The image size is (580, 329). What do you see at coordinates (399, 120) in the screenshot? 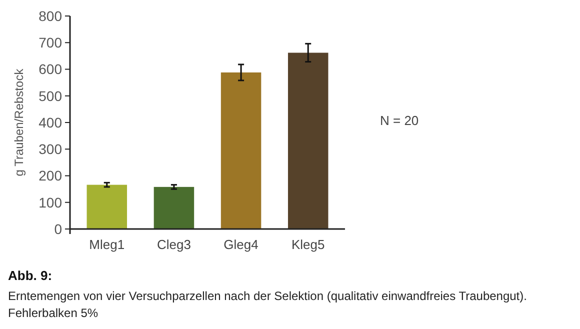
I see `text: N = 20` at bounding box center [399, 120].